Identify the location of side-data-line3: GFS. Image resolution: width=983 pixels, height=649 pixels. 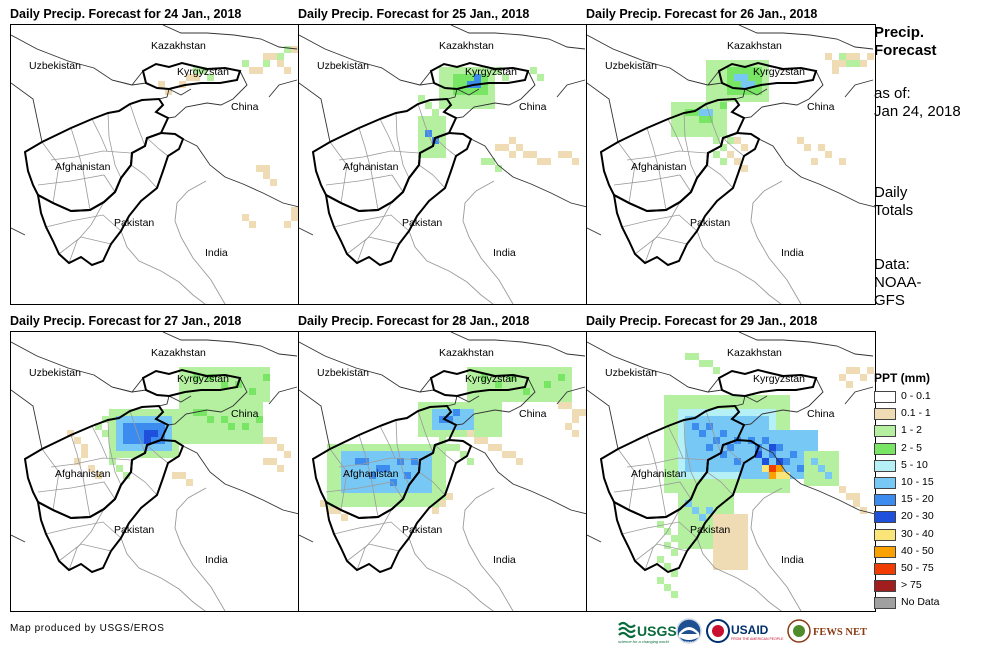
(889, 300).